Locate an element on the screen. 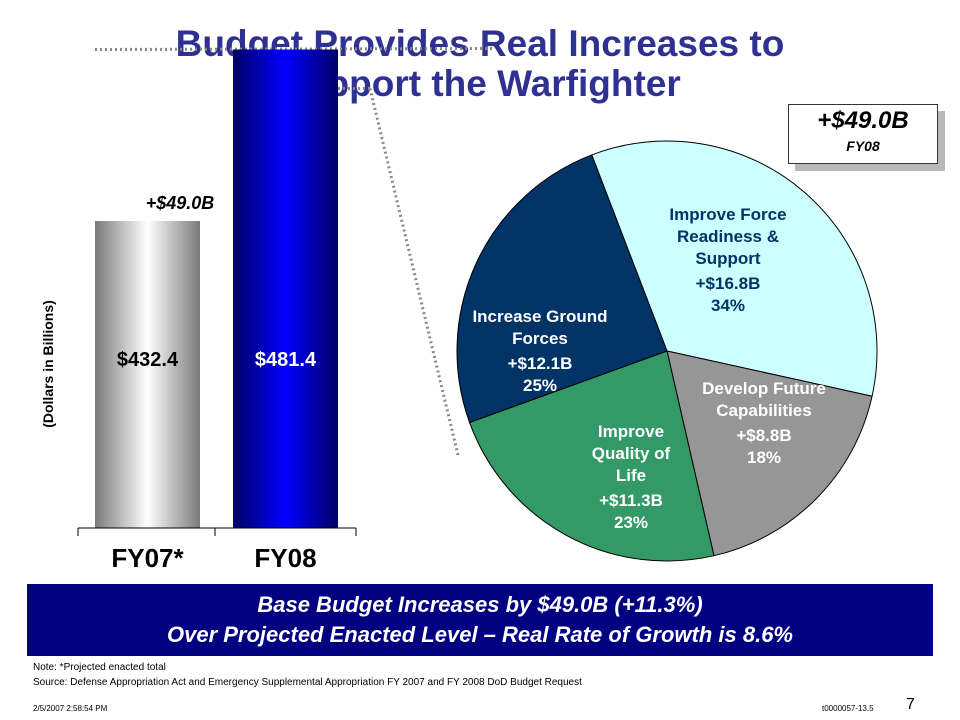 This screenshot has height=720, width=960. bar-category-label: FY07* is located at coordinates (147, 558).